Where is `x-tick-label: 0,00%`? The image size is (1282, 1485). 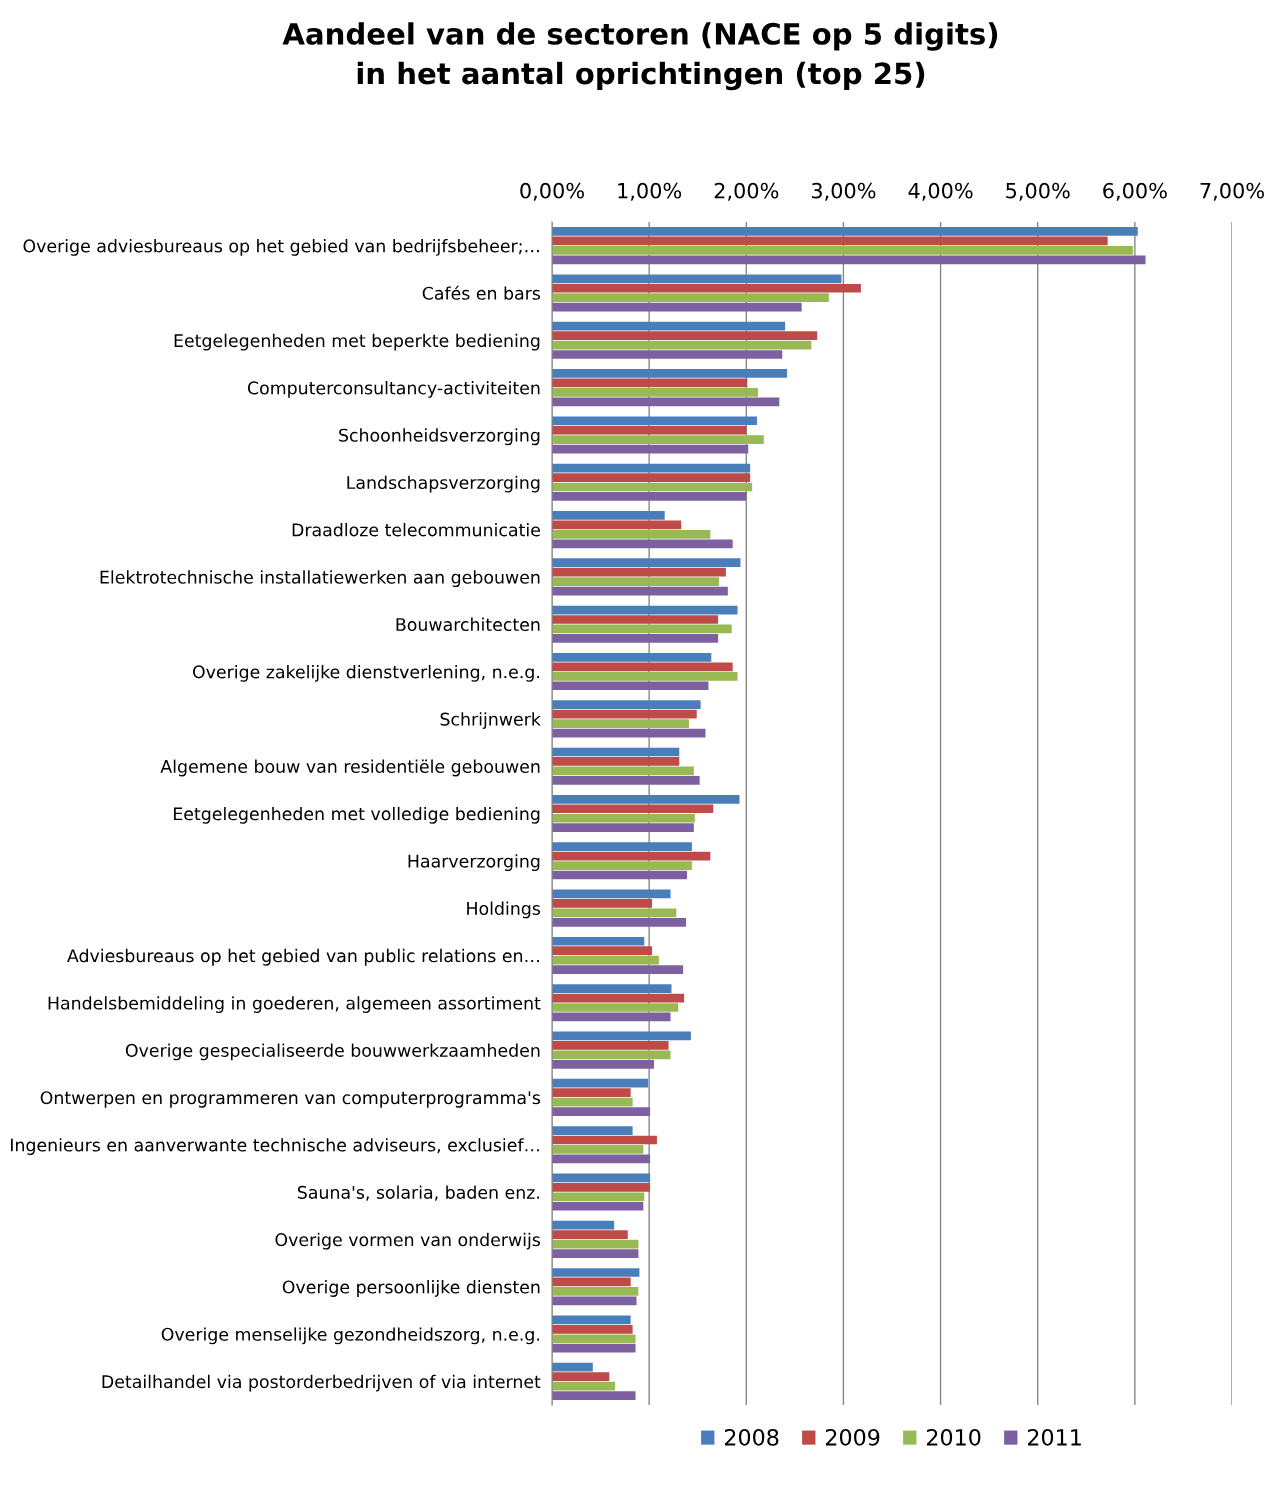 x-tick-label: 0,00% is located at coordinates (552, 191).